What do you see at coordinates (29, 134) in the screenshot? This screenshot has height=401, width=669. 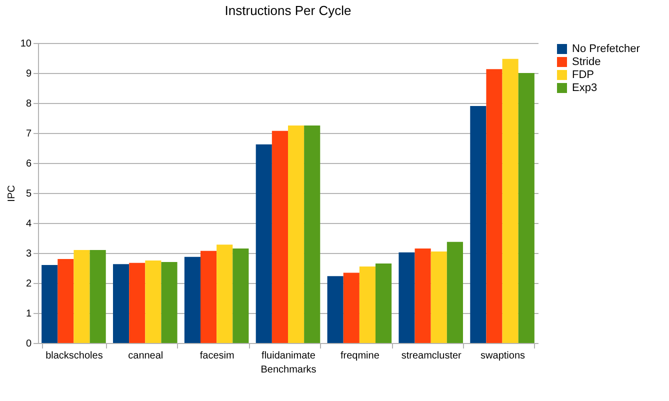 I see `y-tick-label: 7` at bounding box center [29, 134].